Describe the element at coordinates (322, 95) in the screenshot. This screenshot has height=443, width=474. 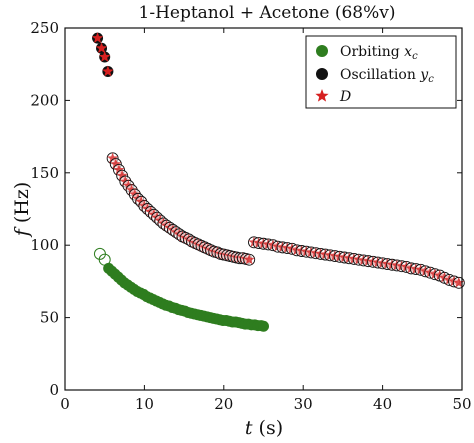
I see `legend-marker-d` at that location.